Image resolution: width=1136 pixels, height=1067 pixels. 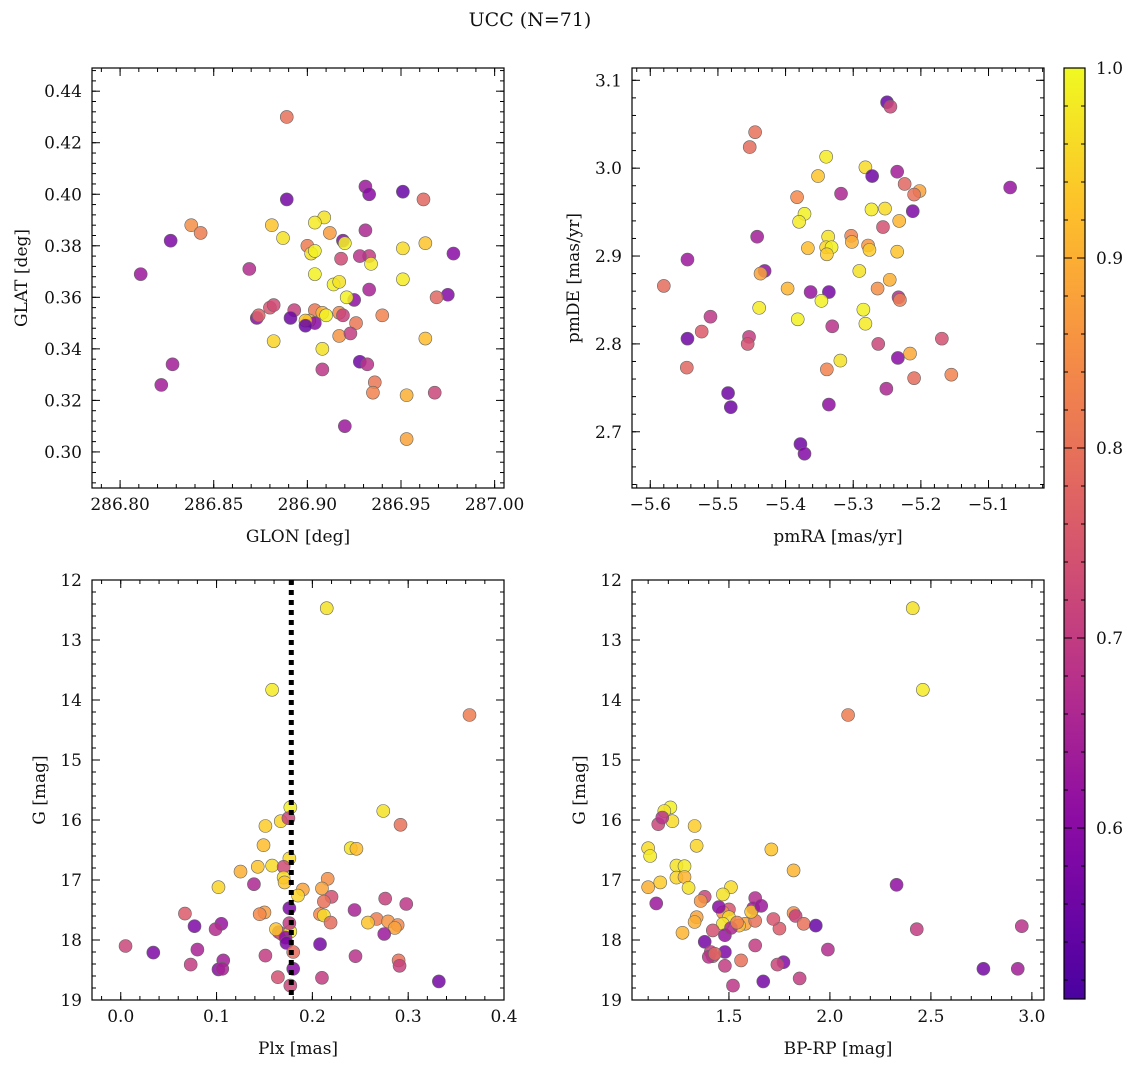 I want to click on y-tick-label: 3.1, so click(x=608, y=81).